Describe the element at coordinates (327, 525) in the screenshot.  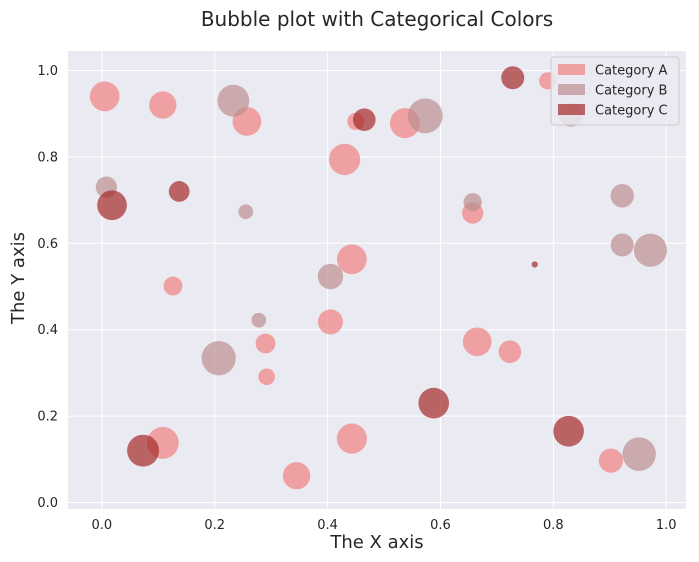
I see `x-tick-label: 0.4` at that location.